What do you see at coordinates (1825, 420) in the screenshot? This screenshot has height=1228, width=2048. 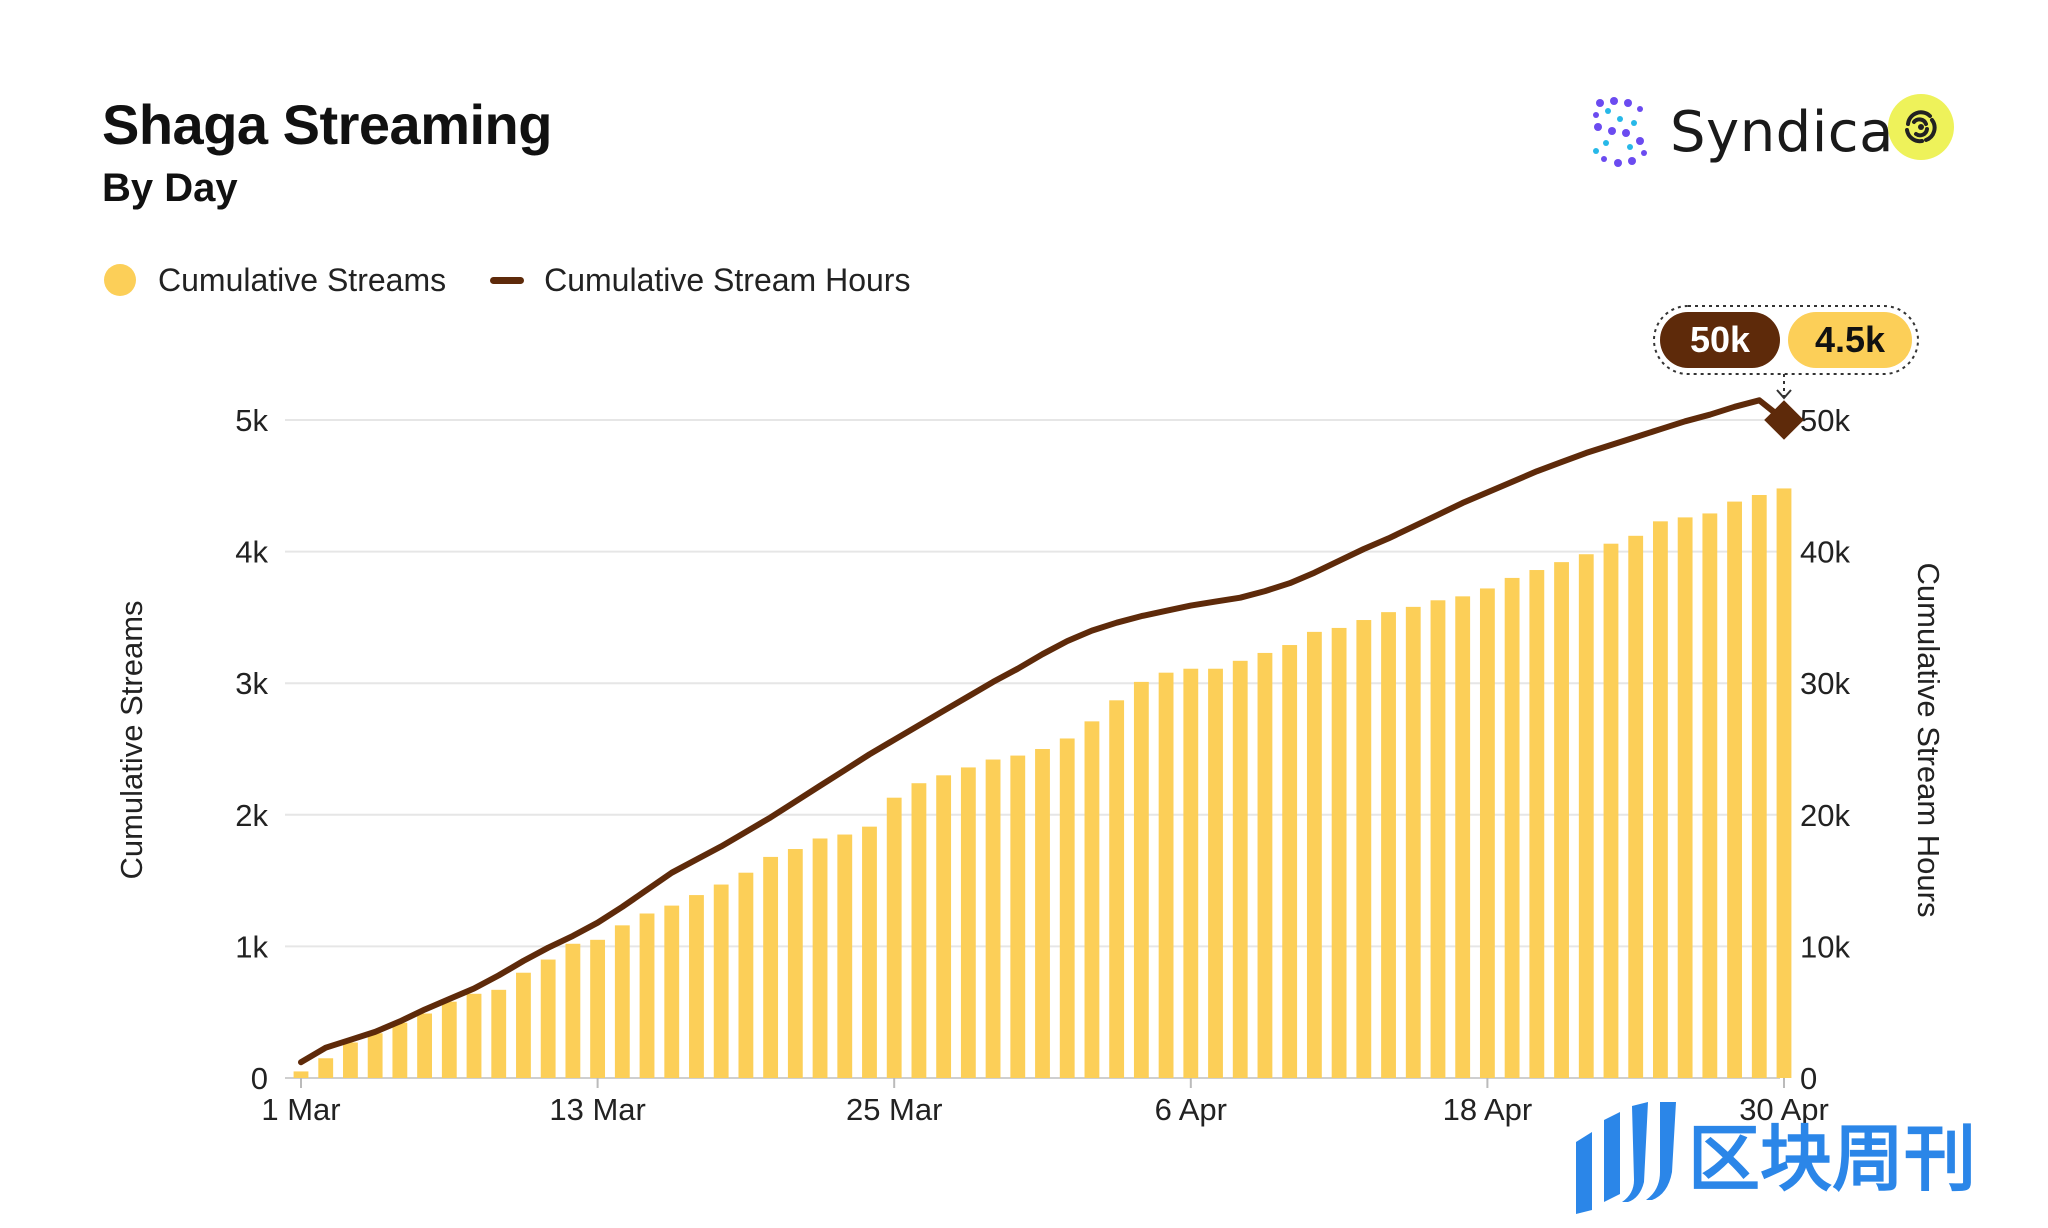 I see `y-right-tick-label: 50k` at bounding box center [1825, 420].